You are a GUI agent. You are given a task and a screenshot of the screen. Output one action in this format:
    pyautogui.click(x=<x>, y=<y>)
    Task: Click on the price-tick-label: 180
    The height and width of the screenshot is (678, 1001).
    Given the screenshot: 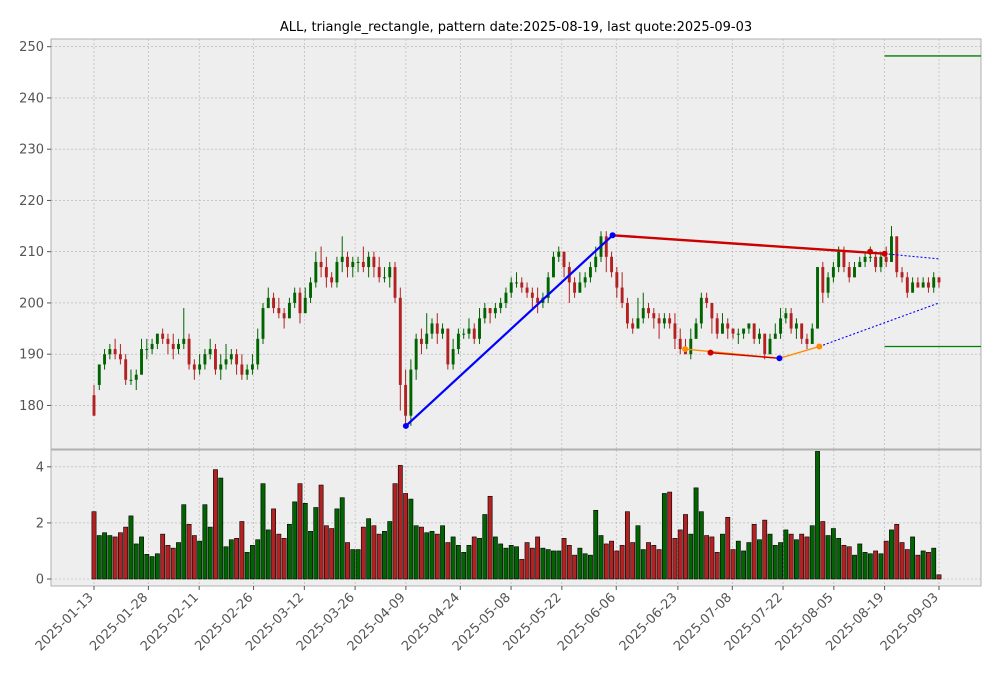 What is the action you would take?
    pyautogui.click(x=31, y=406)
    